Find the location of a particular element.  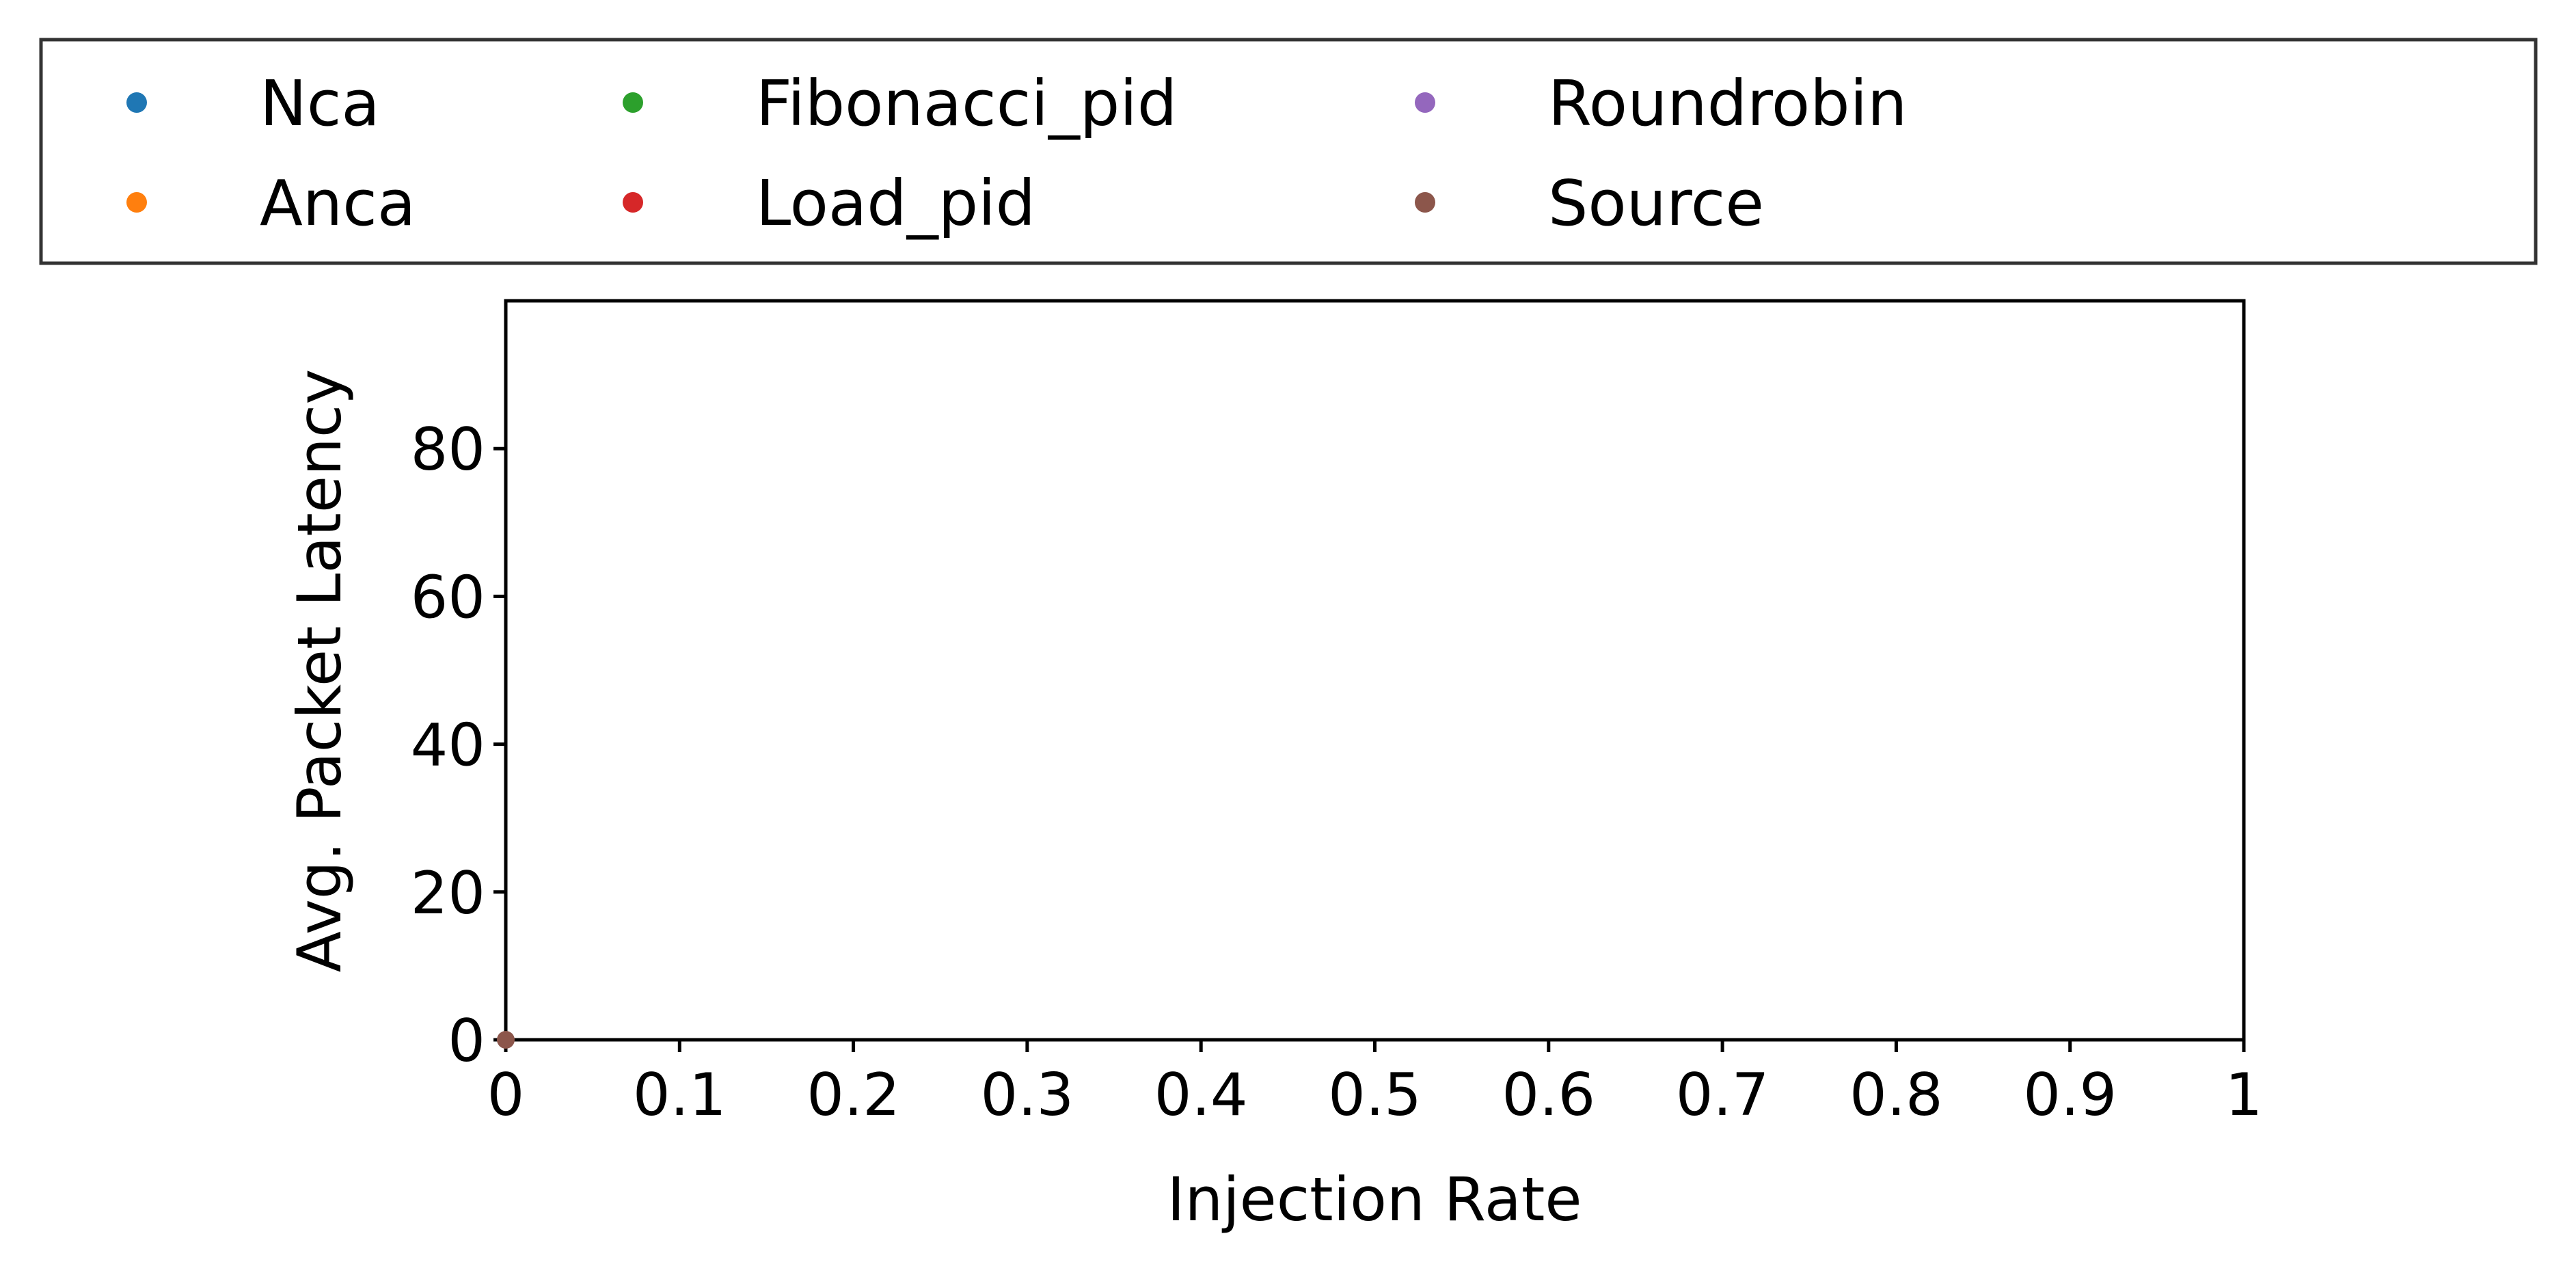

y-tick-label: 80 is located at coordinates (448, 450).